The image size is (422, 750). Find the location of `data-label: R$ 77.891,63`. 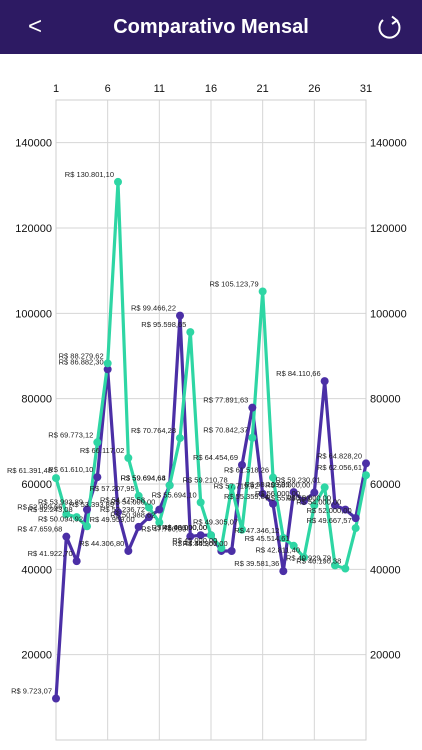

data-label: R$ 77.891,63 is located at coordinates (225, 400).